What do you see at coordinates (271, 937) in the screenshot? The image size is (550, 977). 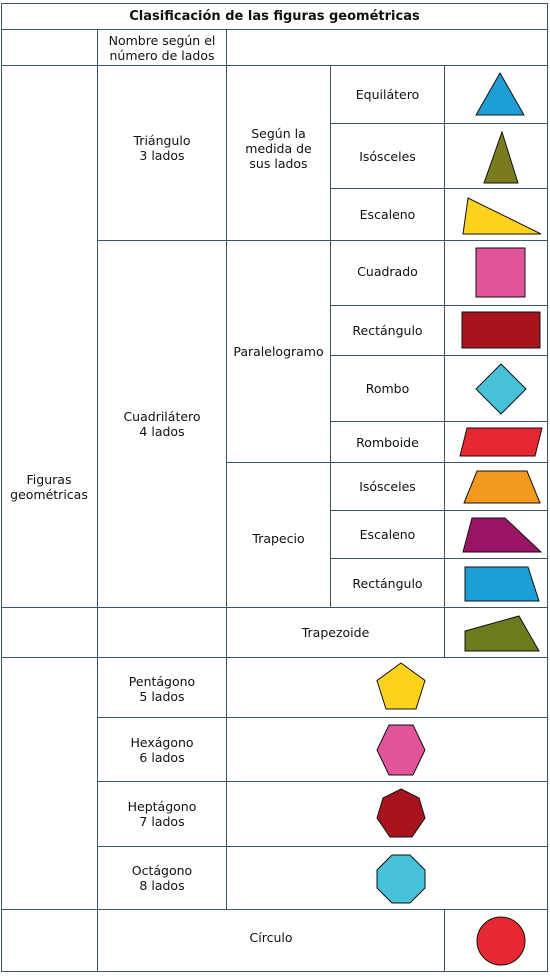 I see `circle-name: Círculo` at bounding box center [271, 937].